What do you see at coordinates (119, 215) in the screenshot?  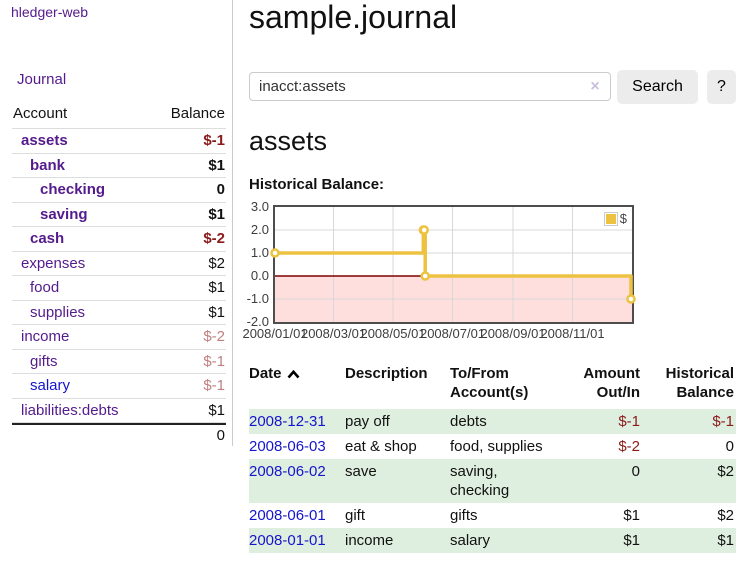 I see `account-row: saving $1` at bounding box center [119, 215].